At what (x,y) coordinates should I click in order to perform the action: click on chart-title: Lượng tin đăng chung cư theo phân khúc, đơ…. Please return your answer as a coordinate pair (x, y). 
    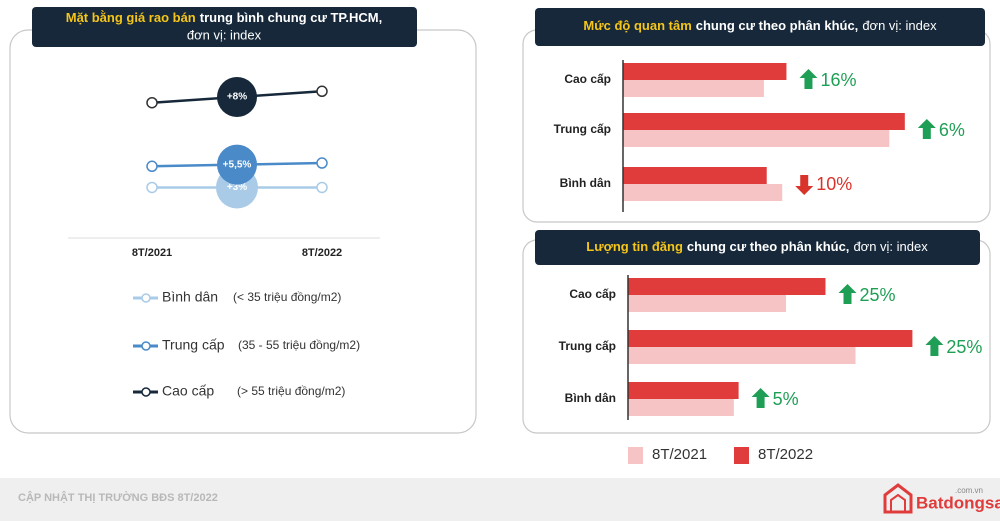
    Looking at the image, I should click on (757, 246).